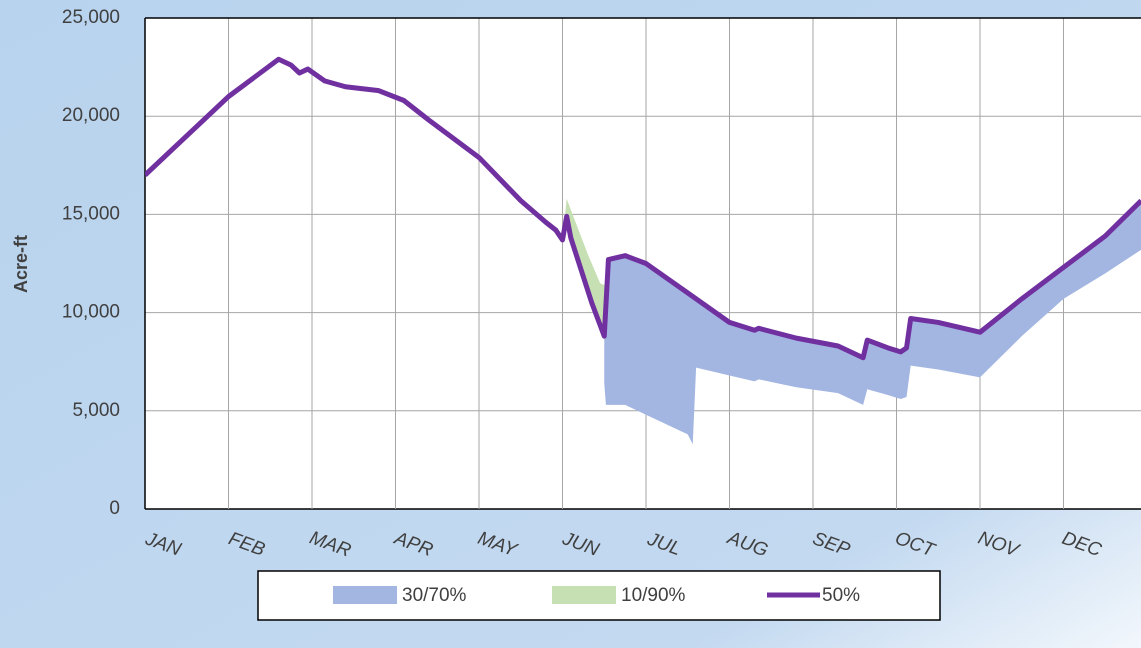 The width and height of the screenshot is (1141, 648). I want to click on y-tick-label: 15,000, so click(91, 213).